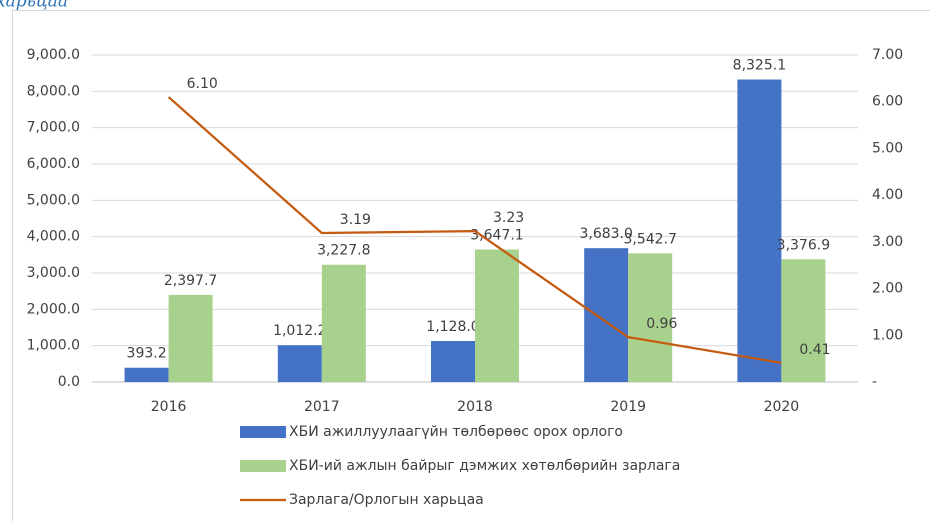 The height and width of the screenshot is (521, 930). Describe the element at coordinates (355, 220) in the screenshot. I see `line-label: 3.19` at that location.